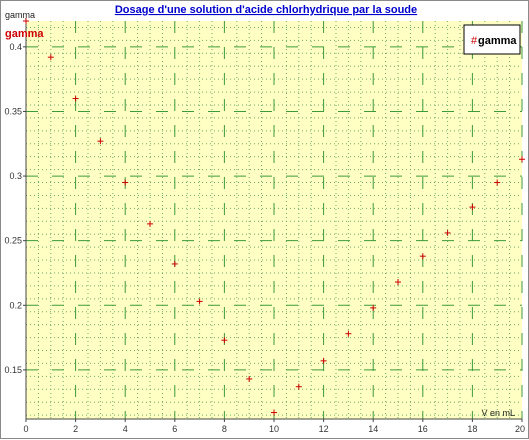 The height and width of the screenshot is (440, 529). Describe the element at coordinates (274, 429) in the screenshot. I see `x-tick-label: 10` at that location.